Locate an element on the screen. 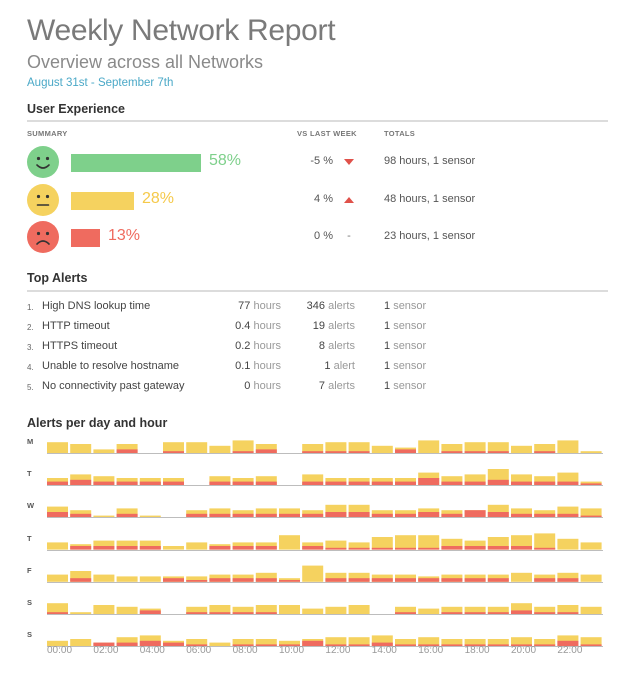  alert-rank: 1. is located at coordinates (30, 307).